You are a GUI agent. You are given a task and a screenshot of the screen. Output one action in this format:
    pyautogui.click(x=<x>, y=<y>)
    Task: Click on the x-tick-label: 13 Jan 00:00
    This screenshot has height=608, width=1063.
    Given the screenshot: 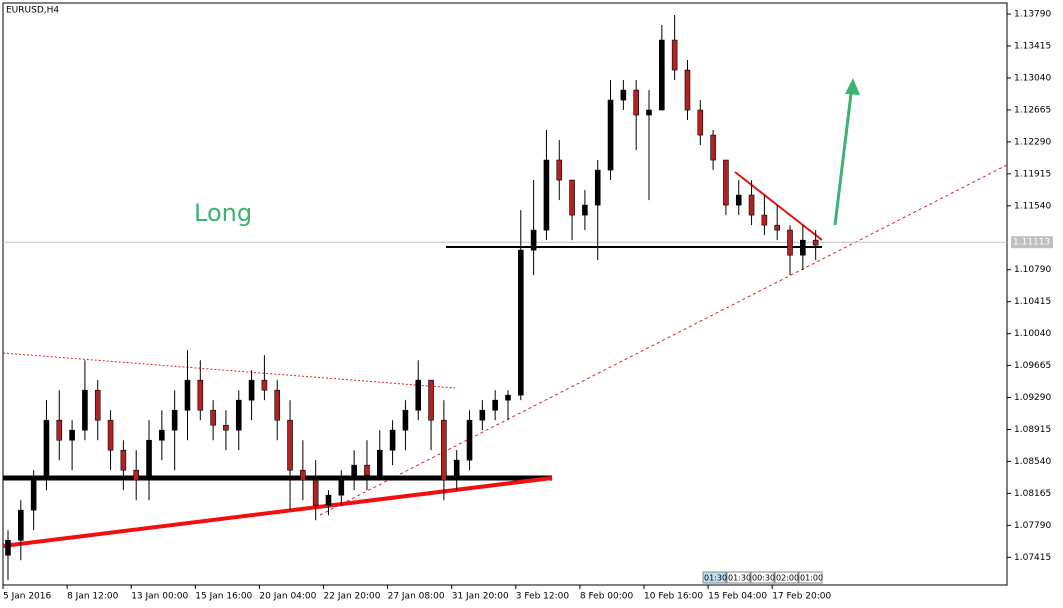 What is the action you would take?
    pyautogui.click(x=159, y=597)
    